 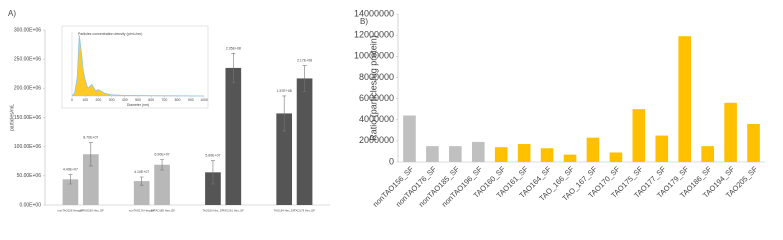 What do you see at coordinates (376, 77) in the screenshot?
I see `y-tick-label: 8000000` at bounding box center [376, 77].